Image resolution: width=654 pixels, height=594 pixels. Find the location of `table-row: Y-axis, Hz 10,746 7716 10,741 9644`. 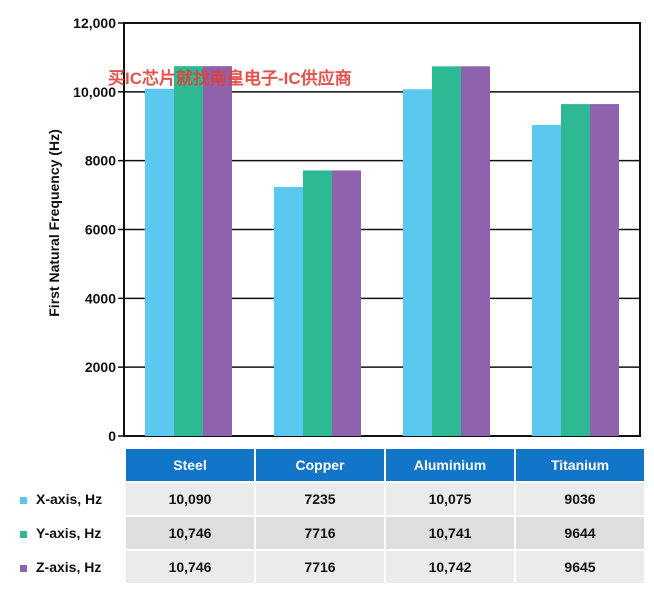

table-row: Y-axis, Hz 10,746 7716 10,741 9644 is located at coordinates (330, 532).